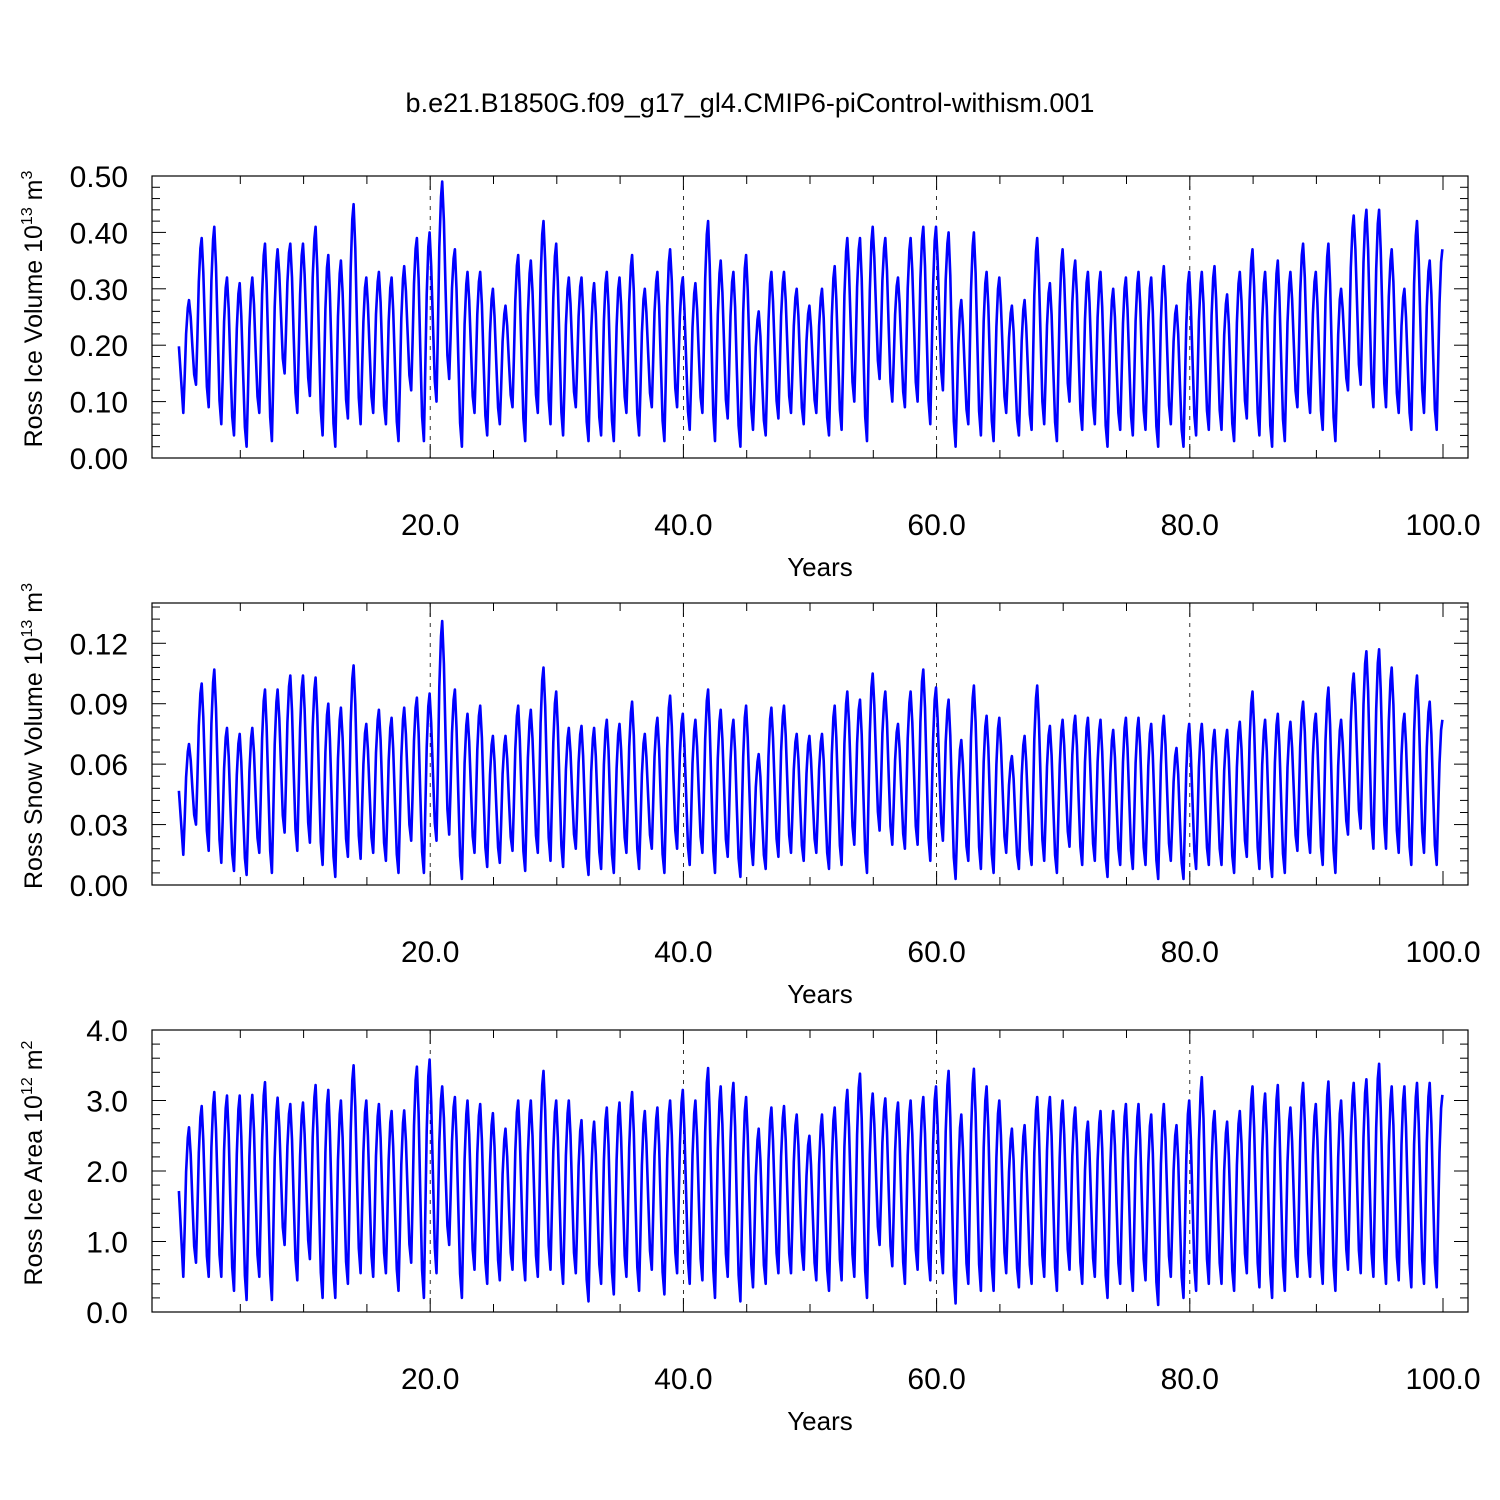 The image size is (1500, 1500). I want to click on y-tick-label: 0.12, so click(99, 644).